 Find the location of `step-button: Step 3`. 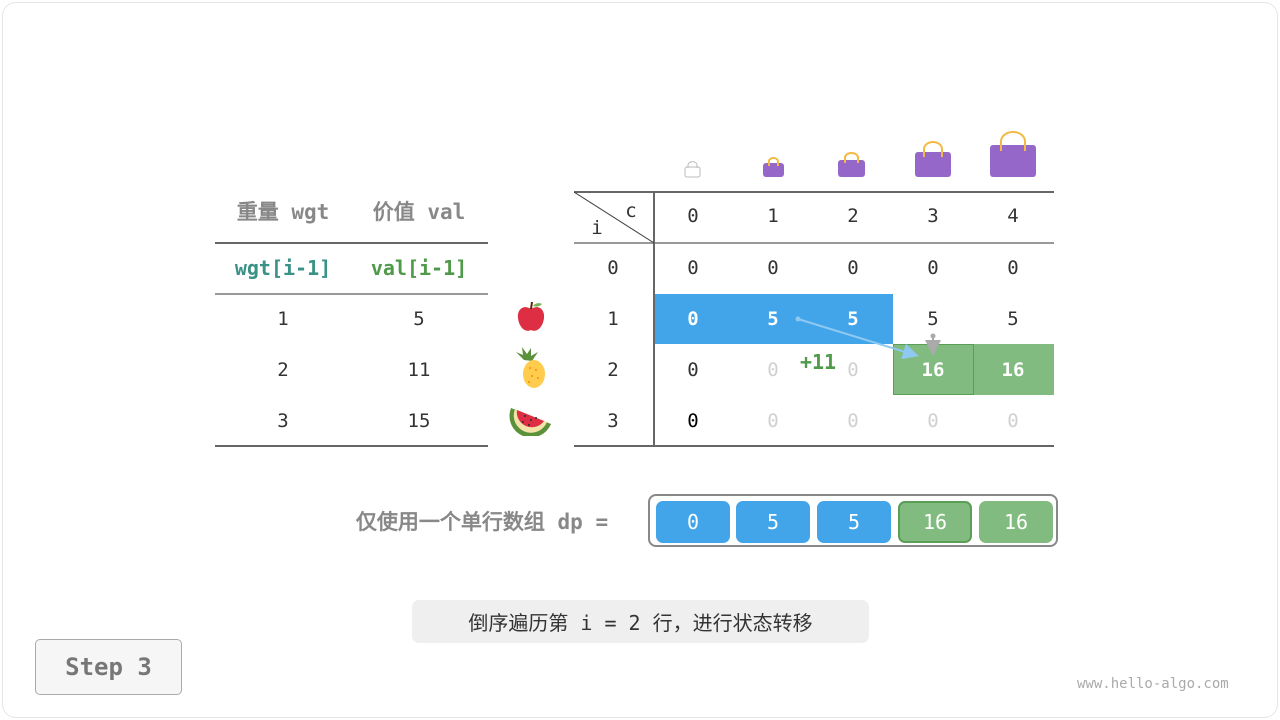

step-button: Step 3 is located at coordinates (108, 667).